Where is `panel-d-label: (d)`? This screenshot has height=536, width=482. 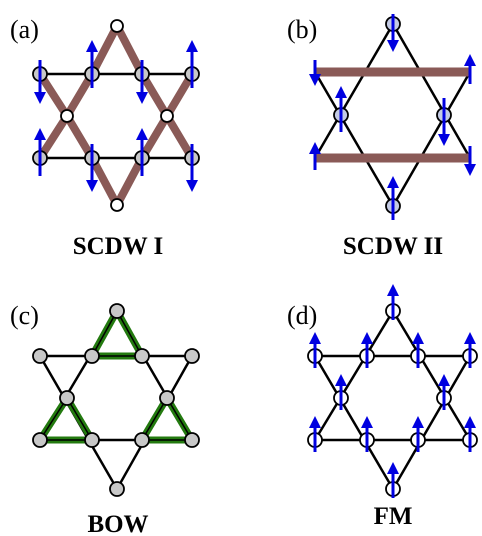
panel-d-label: (d) is located at coordinates (302, 315).